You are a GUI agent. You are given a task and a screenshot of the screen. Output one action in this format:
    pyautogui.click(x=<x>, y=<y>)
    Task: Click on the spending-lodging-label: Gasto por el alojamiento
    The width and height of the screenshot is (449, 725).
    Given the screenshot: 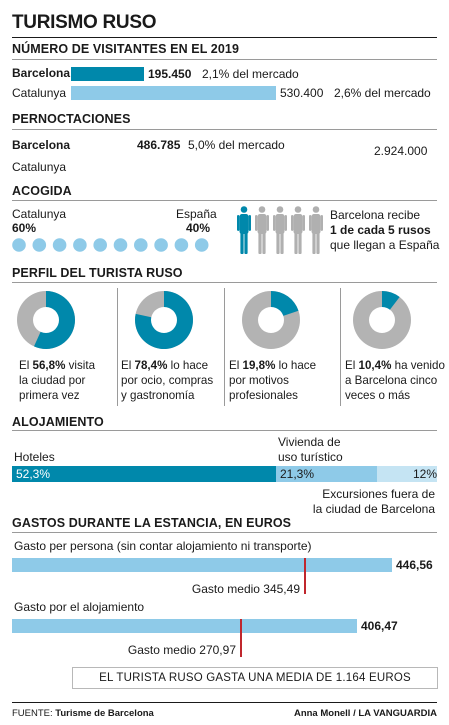 What is the action you would take?
    pyautogui.click(x=79, y=607)
    